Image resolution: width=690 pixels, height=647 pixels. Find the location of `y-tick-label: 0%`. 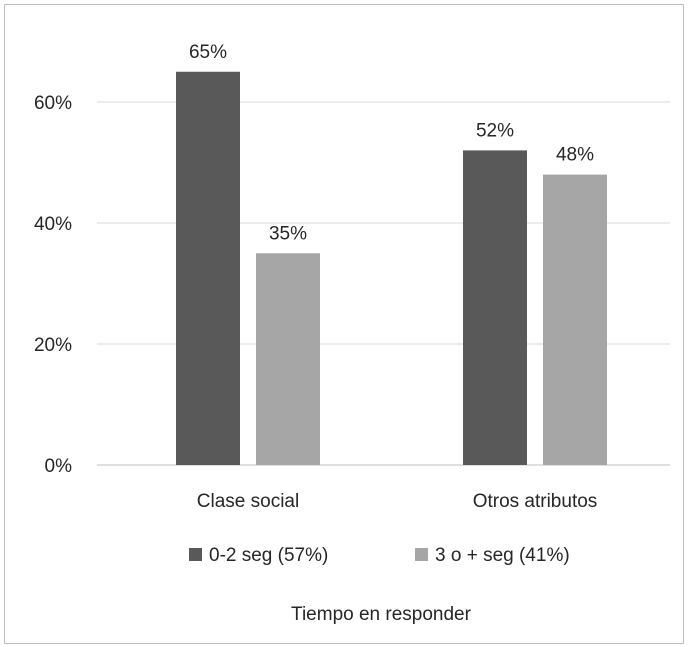

y-tick-label: 0% is located at coordinates (59, 466).